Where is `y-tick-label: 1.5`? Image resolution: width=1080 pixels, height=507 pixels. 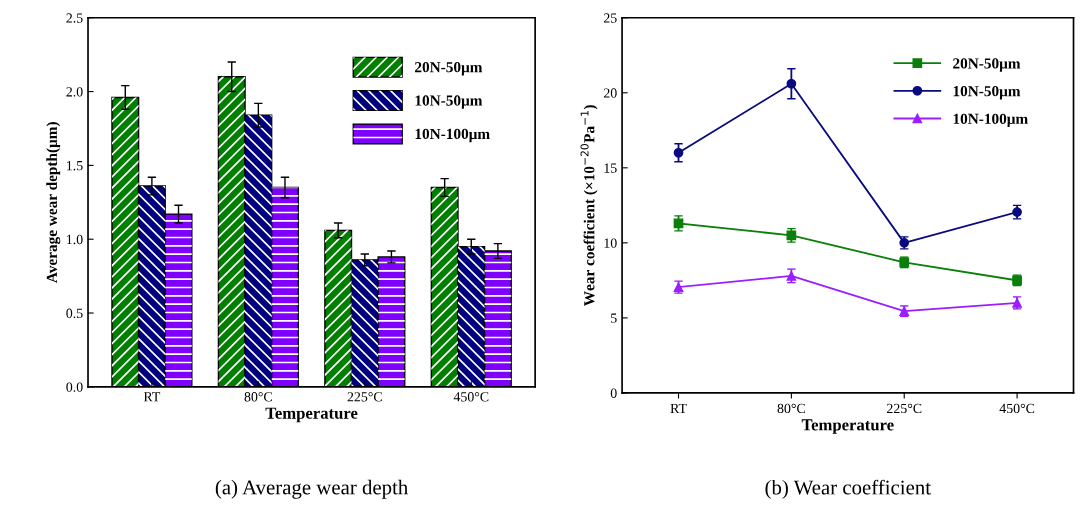
y-tick-label: 1.5 is located at coordinates (75, 166).